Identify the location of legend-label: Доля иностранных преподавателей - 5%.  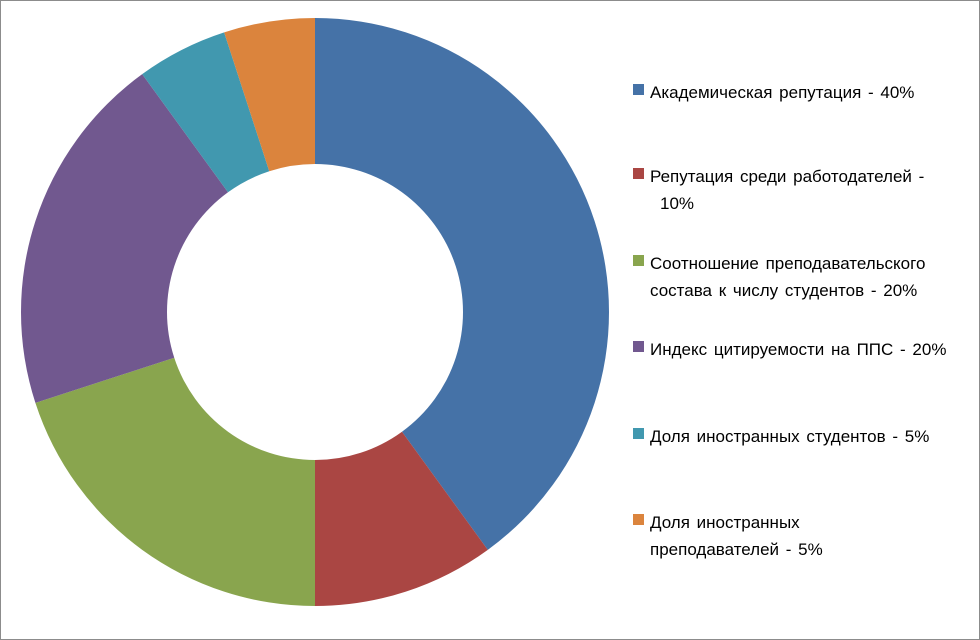
(736, 536).